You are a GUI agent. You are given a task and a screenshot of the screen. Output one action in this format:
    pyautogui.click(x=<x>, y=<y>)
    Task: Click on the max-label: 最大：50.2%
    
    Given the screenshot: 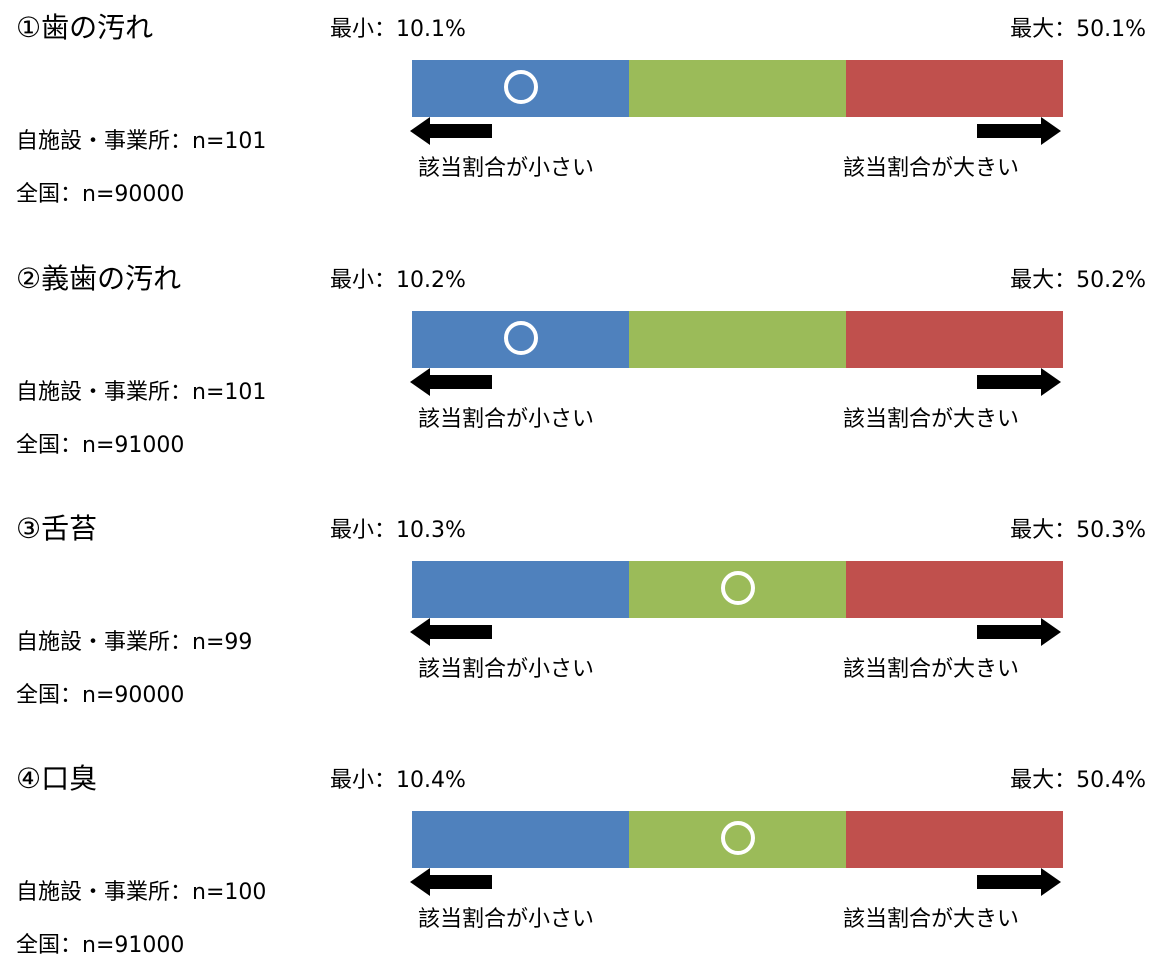 What is the action you would take?
    pyautogui.click(x=1078, y=280)
    